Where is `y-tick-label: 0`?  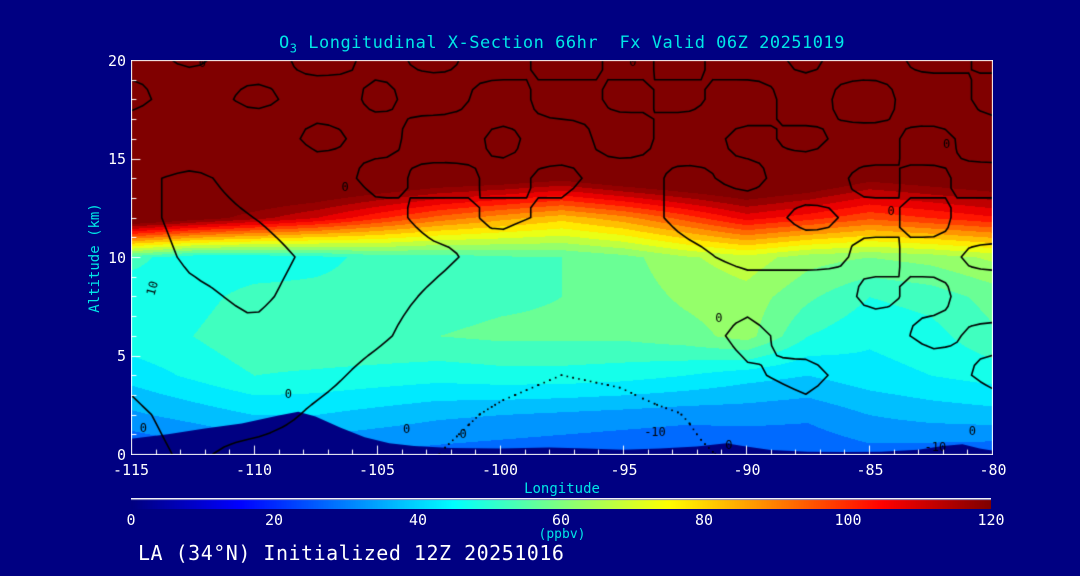 y-tick-label: 0 is located at coordinates (121, 455).